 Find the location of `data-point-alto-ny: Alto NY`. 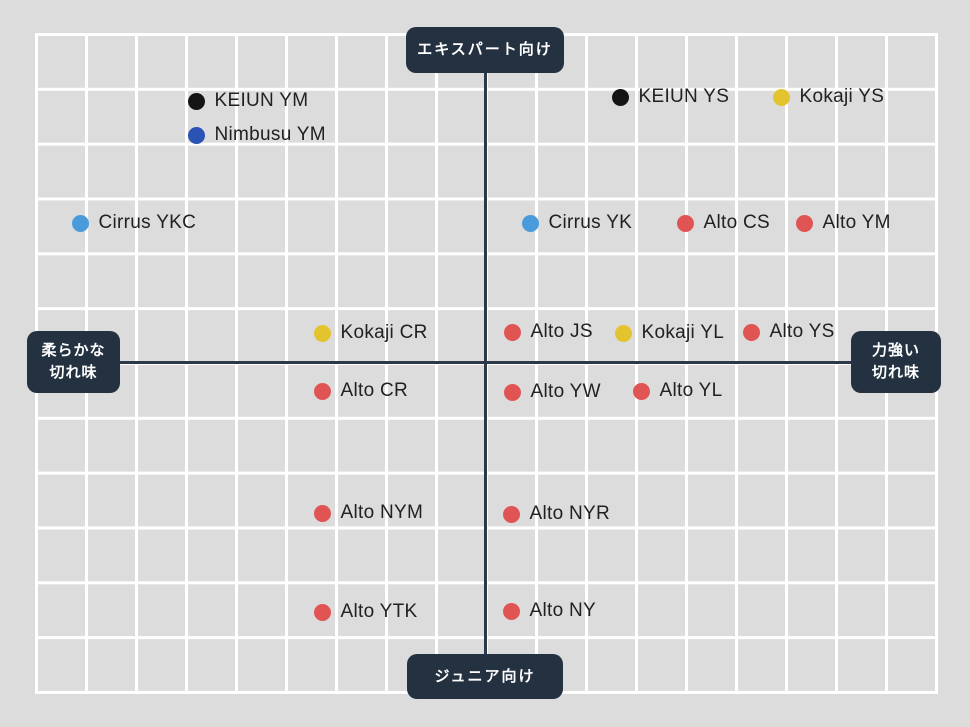

data-point-alto-ny: Alto NY is located at coordinates (549, 611).